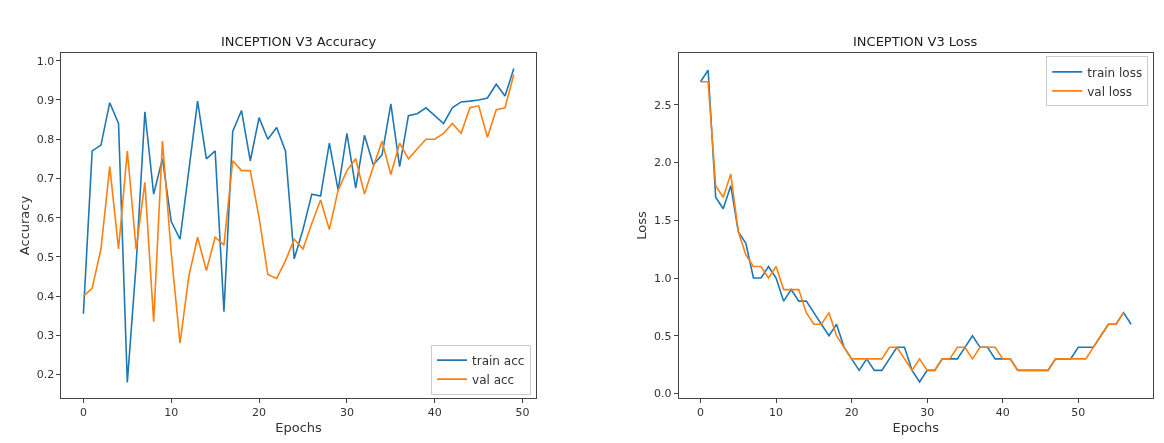 Image resolution: width=1164 pixels, height=443 pixels. Describe the element at coordinates (498, 360) in the screenshot. I see `legend-label: train acc` at that location.